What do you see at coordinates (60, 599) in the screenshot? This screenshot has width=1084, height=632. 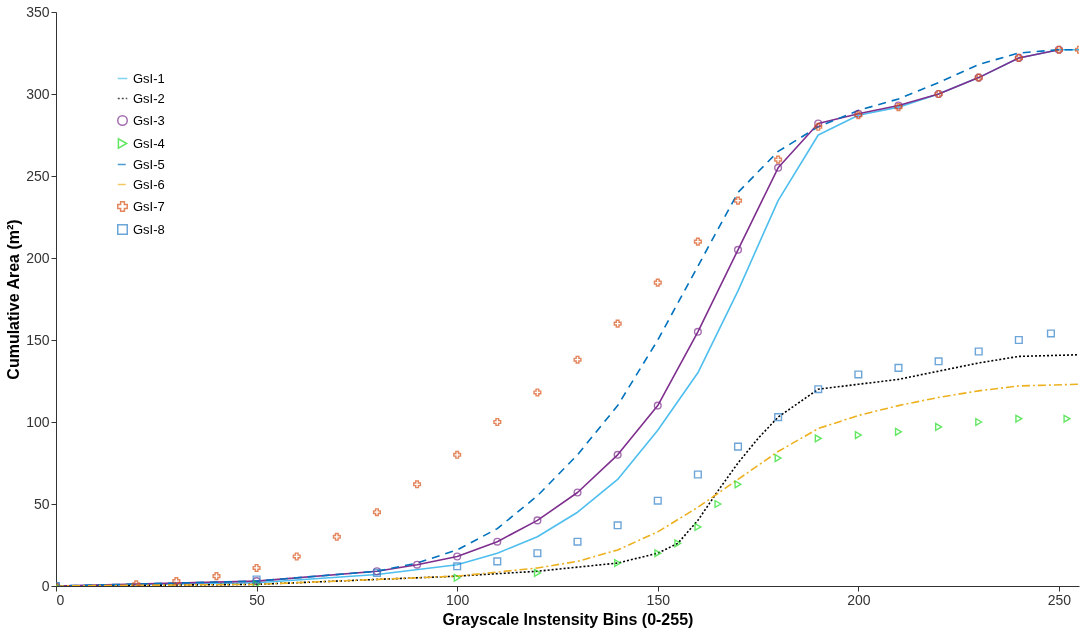 I see `x-tick-label: 0` at bounding box center [60, 599].